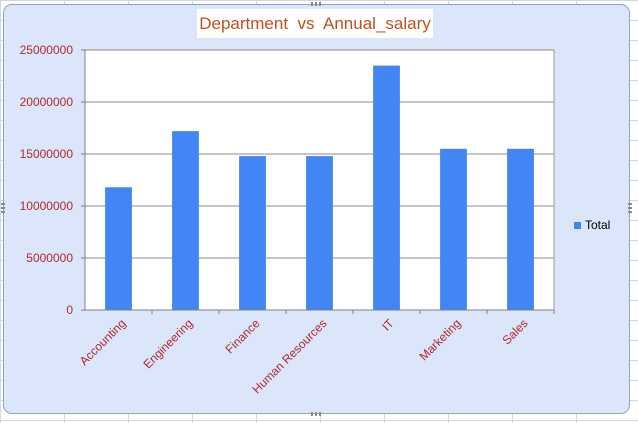 This screenshot has height=423, width=638. Describe the element at coordinates (317, 414) in the screenshot. I see `resize-handle-bottom` at that location.